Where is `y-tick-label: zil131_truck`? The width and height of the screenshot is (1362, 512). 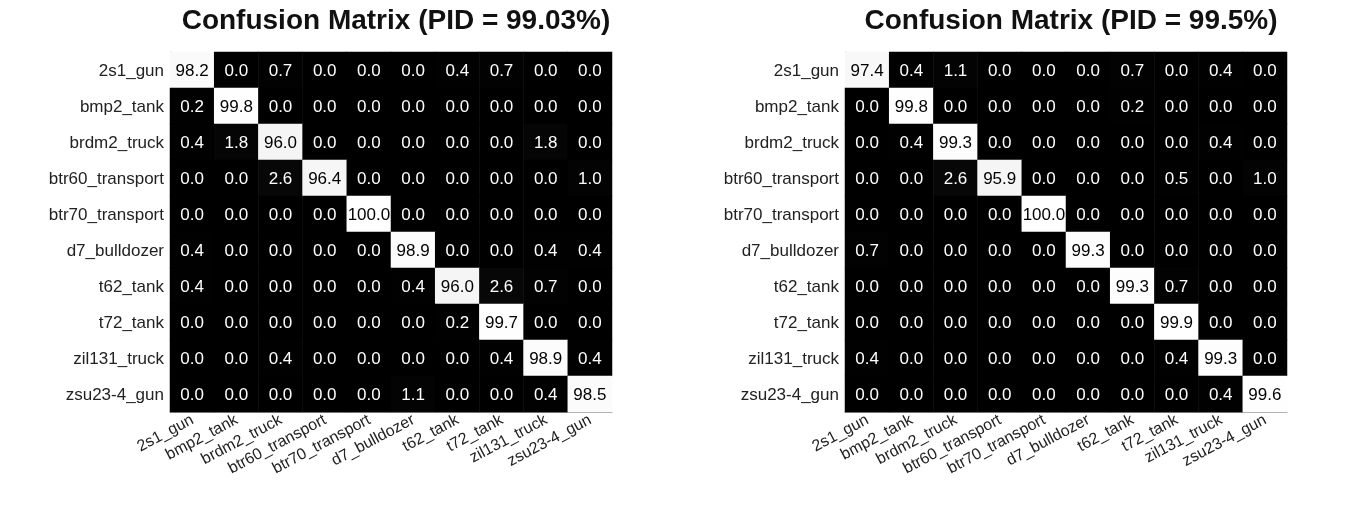
y-tick-label: zil131_truck is located at coordinates (119, 358).